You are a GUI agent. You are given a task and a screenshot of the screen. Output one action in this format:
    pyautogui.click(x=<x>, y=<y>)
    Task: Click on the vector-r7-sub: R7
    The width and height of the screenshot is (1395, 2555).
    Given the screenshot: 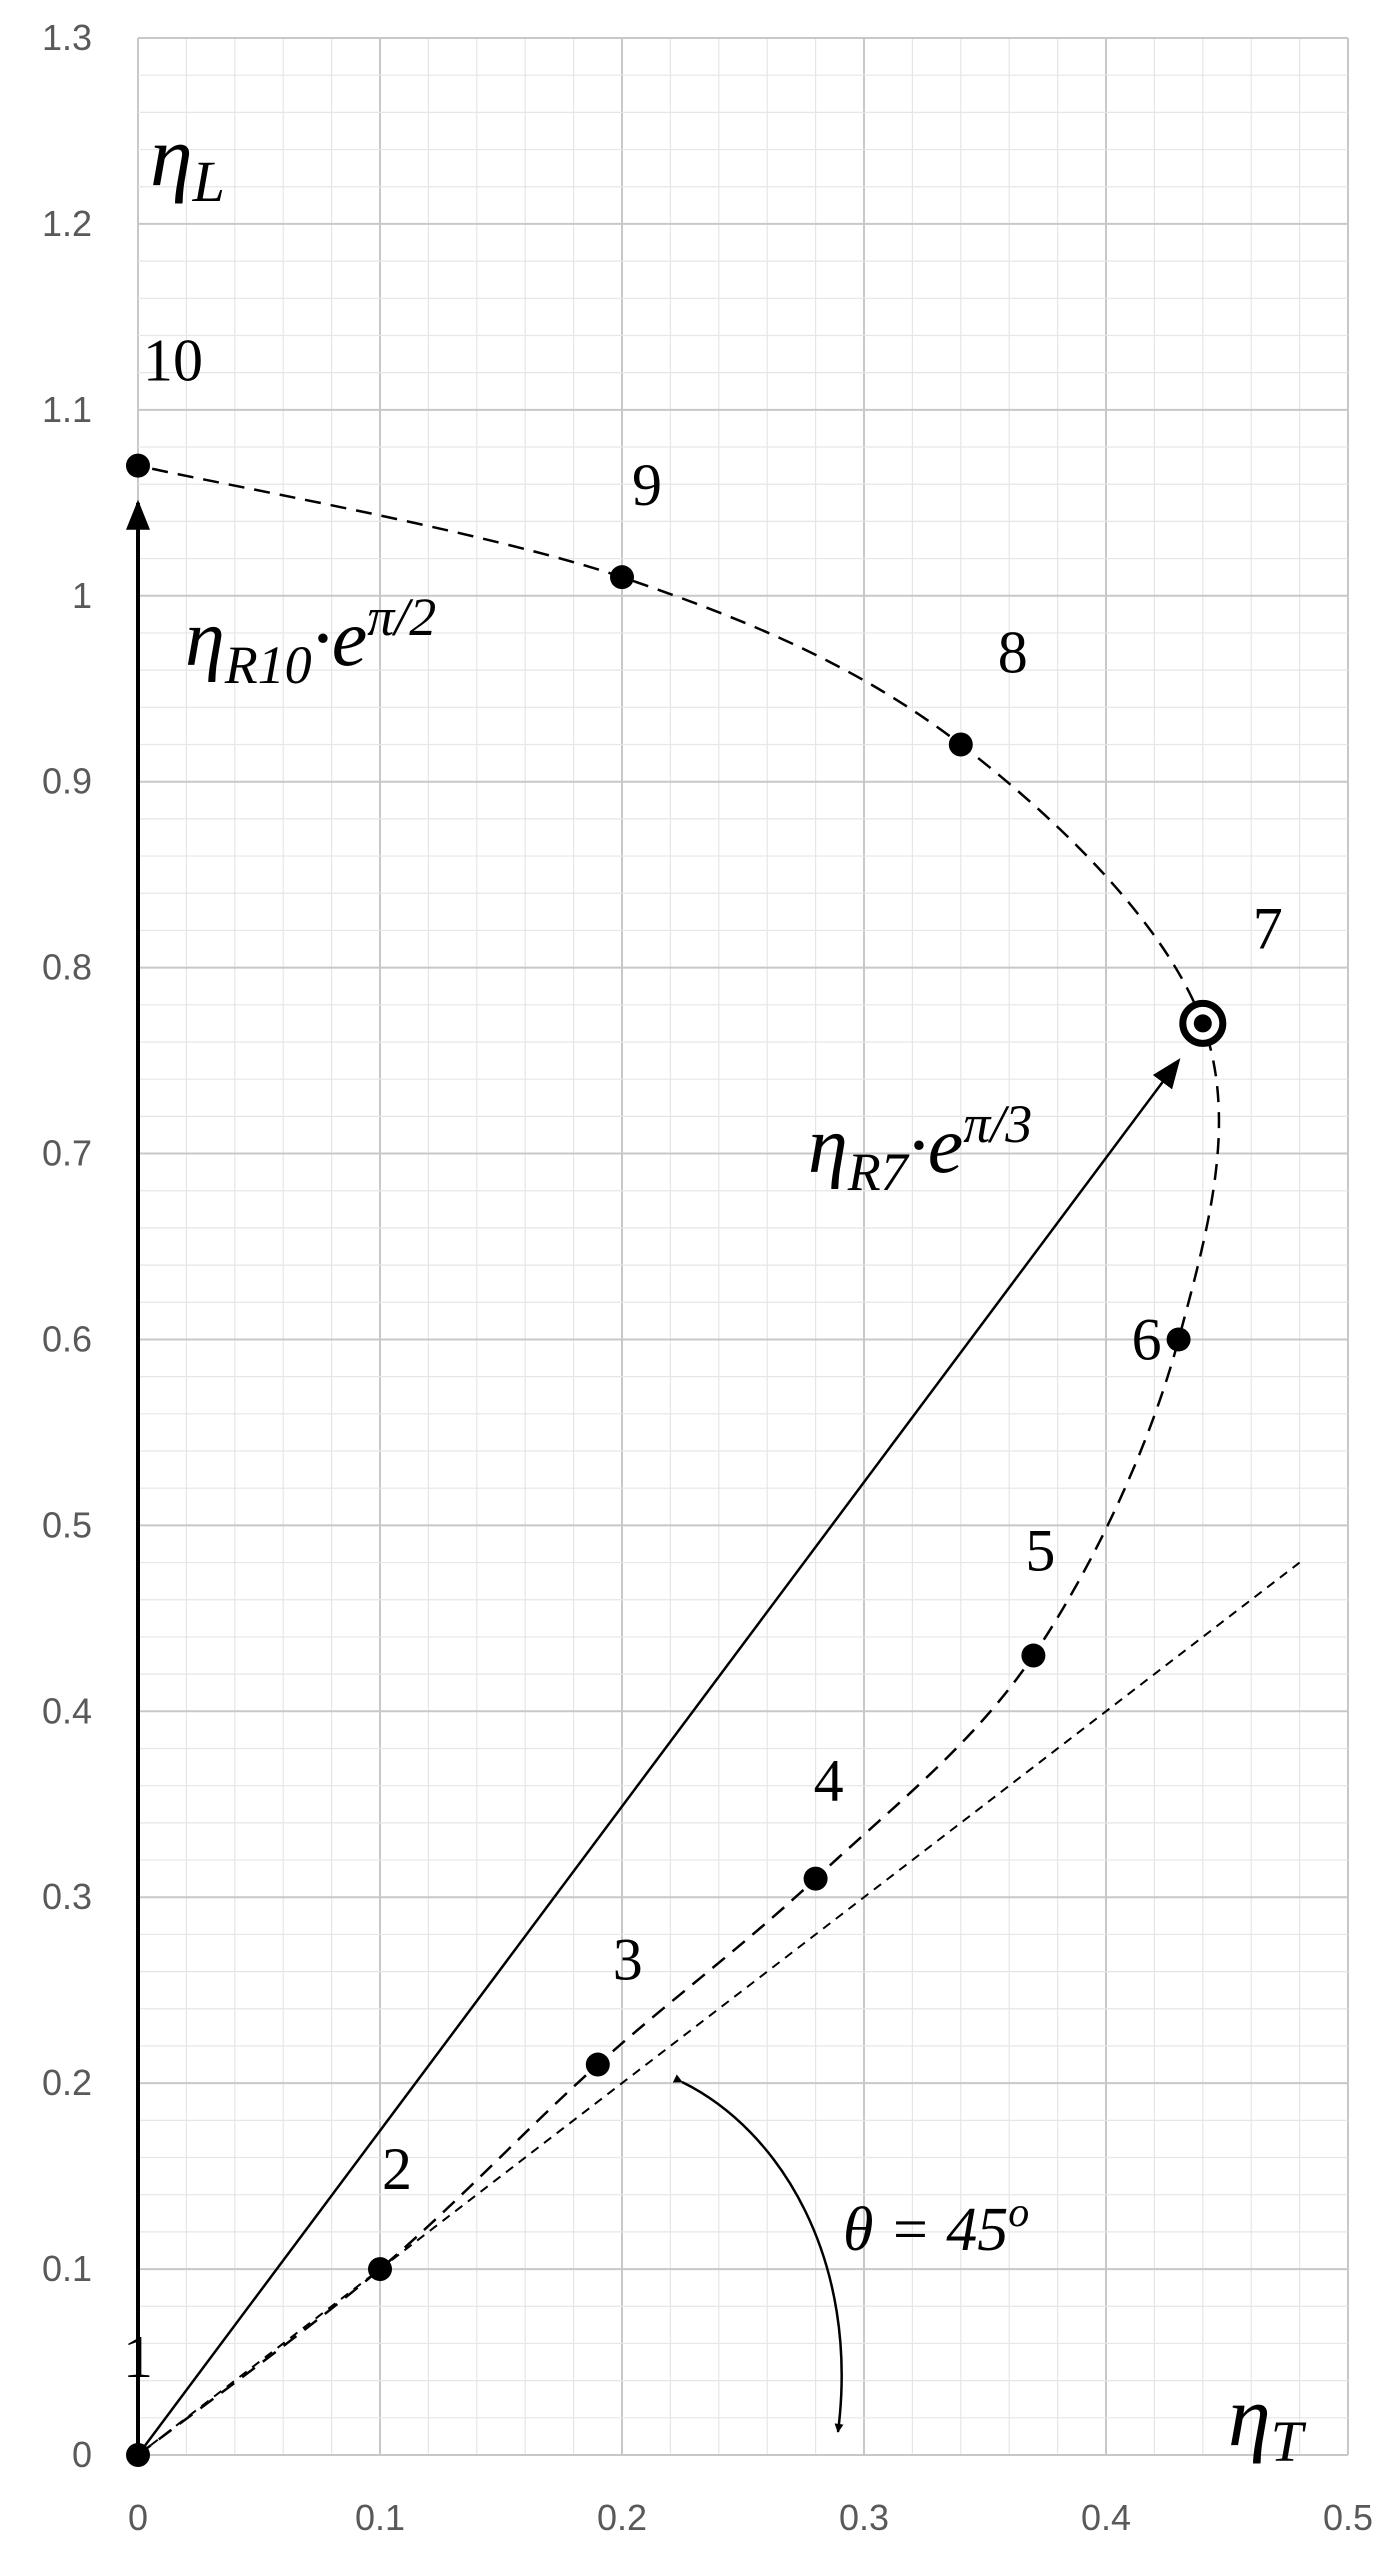 What is the action you would take?
    pyautogui.click(x=878, y=1172)
    